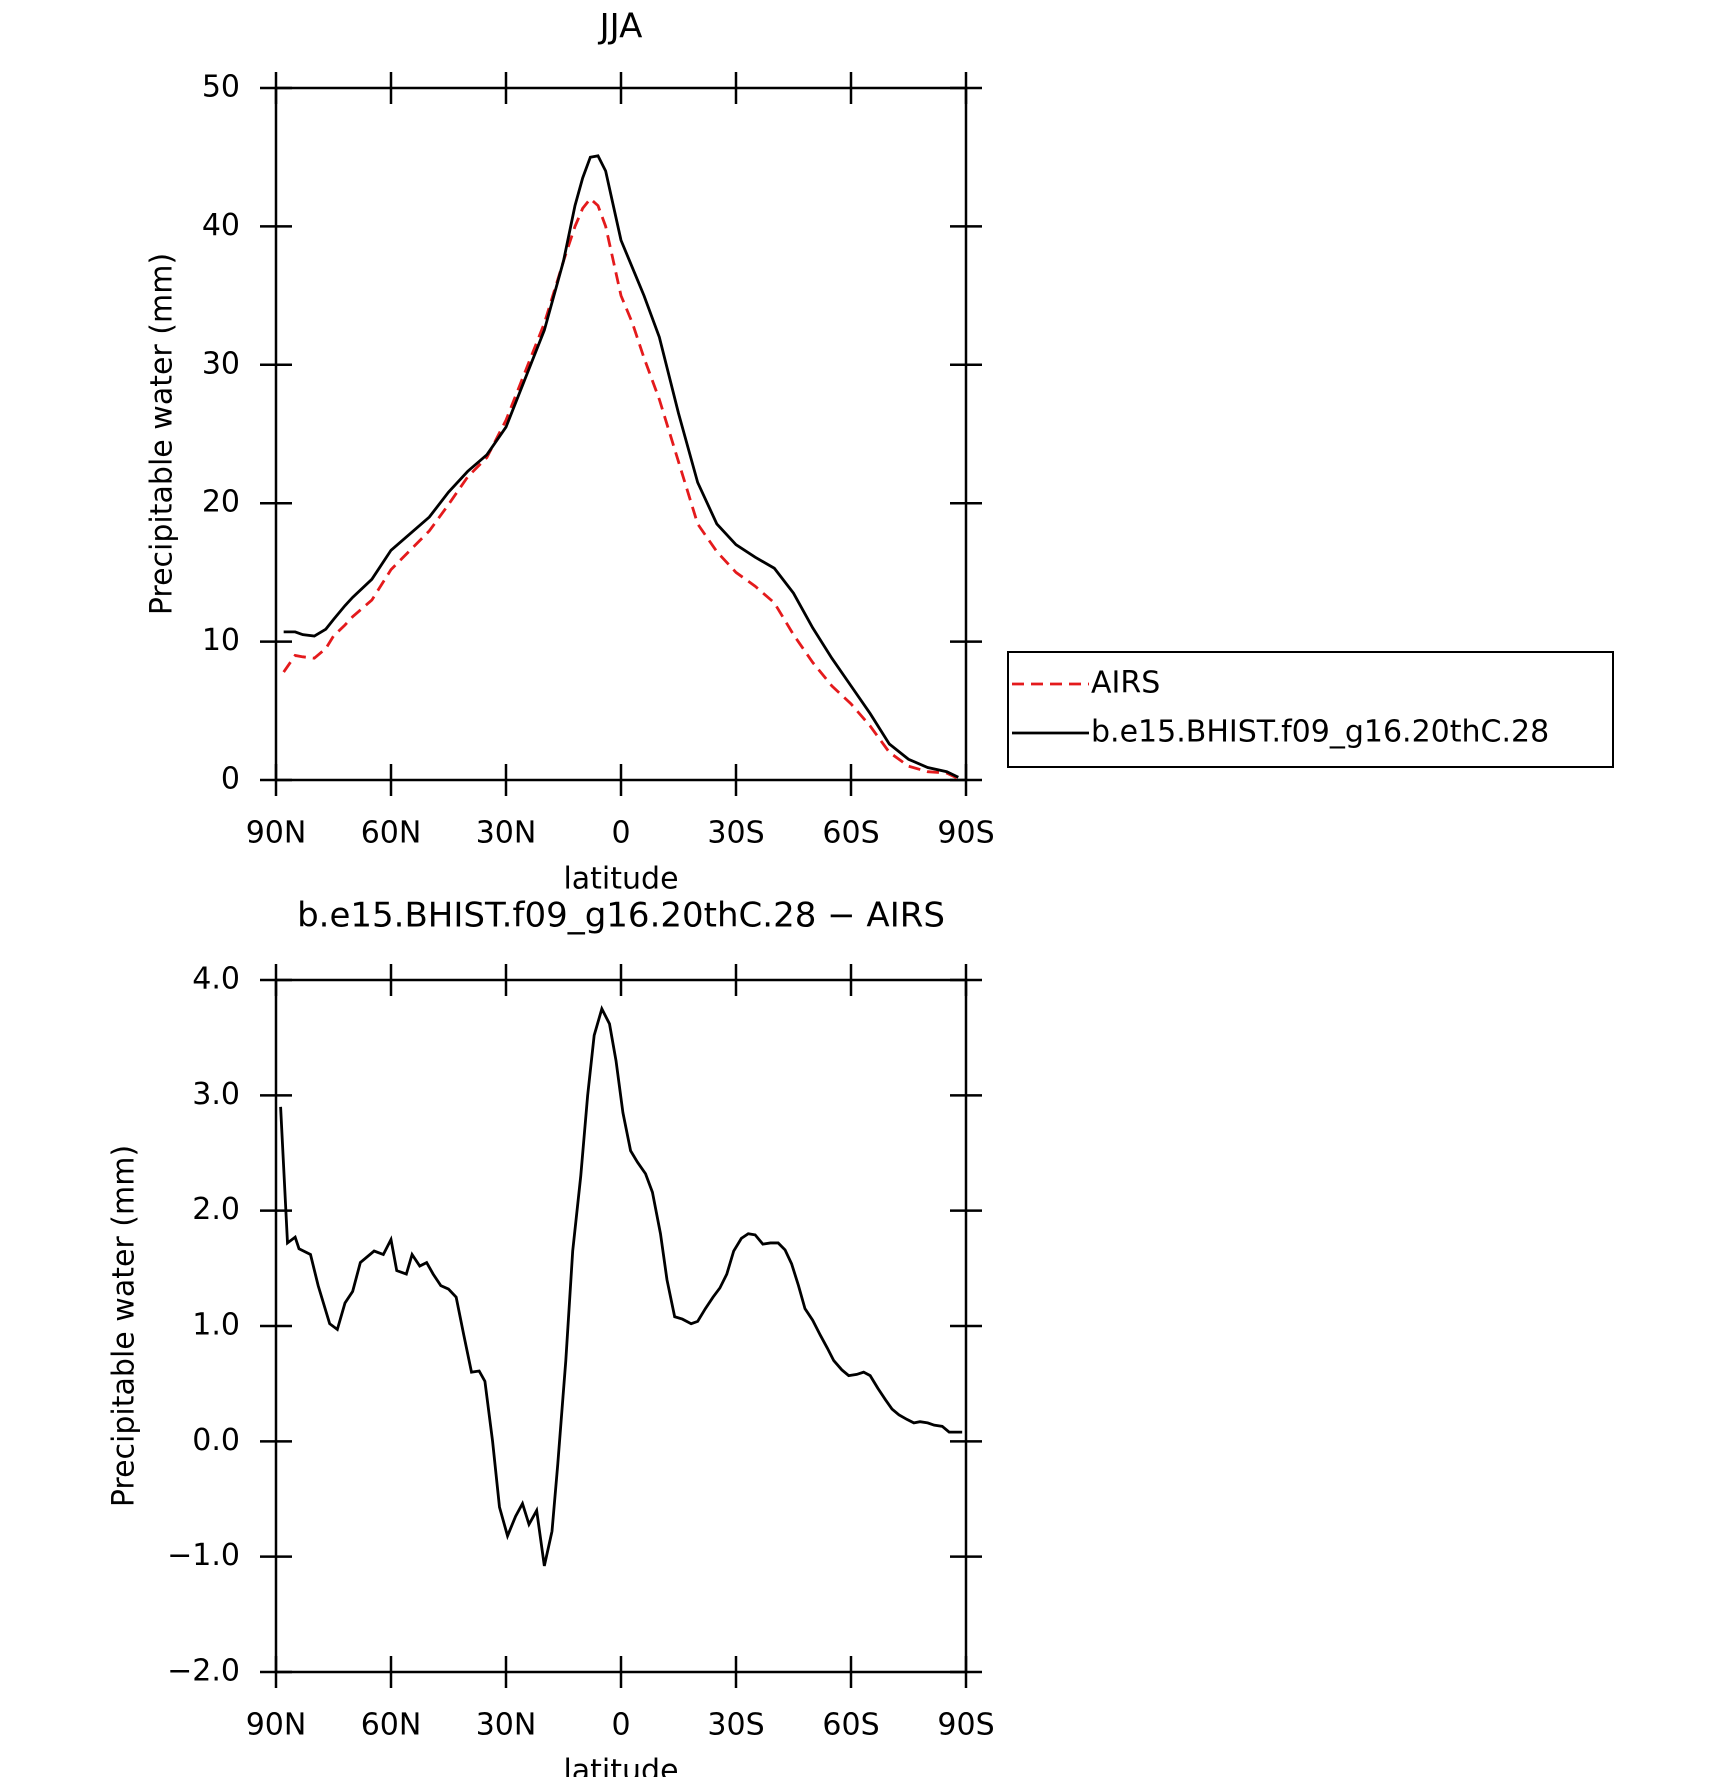  Describe the element at coordinates (221, 363) in the screenshot. I see `y-tick-label: 30` at that location.